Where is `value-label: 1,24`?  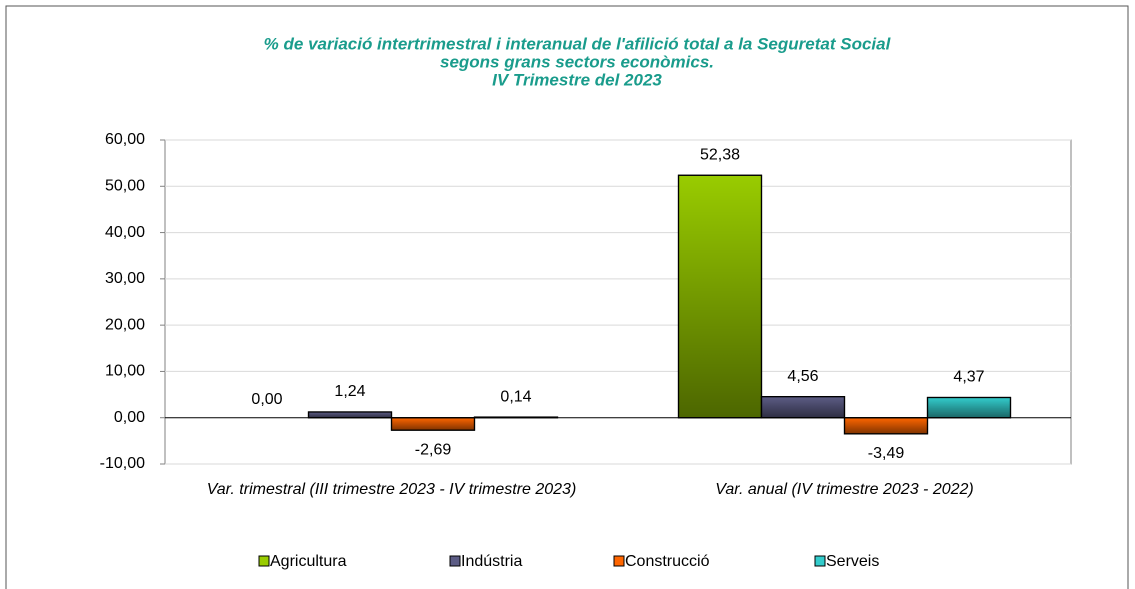
value-label: 1,24 is located at coordinates (349, 391).